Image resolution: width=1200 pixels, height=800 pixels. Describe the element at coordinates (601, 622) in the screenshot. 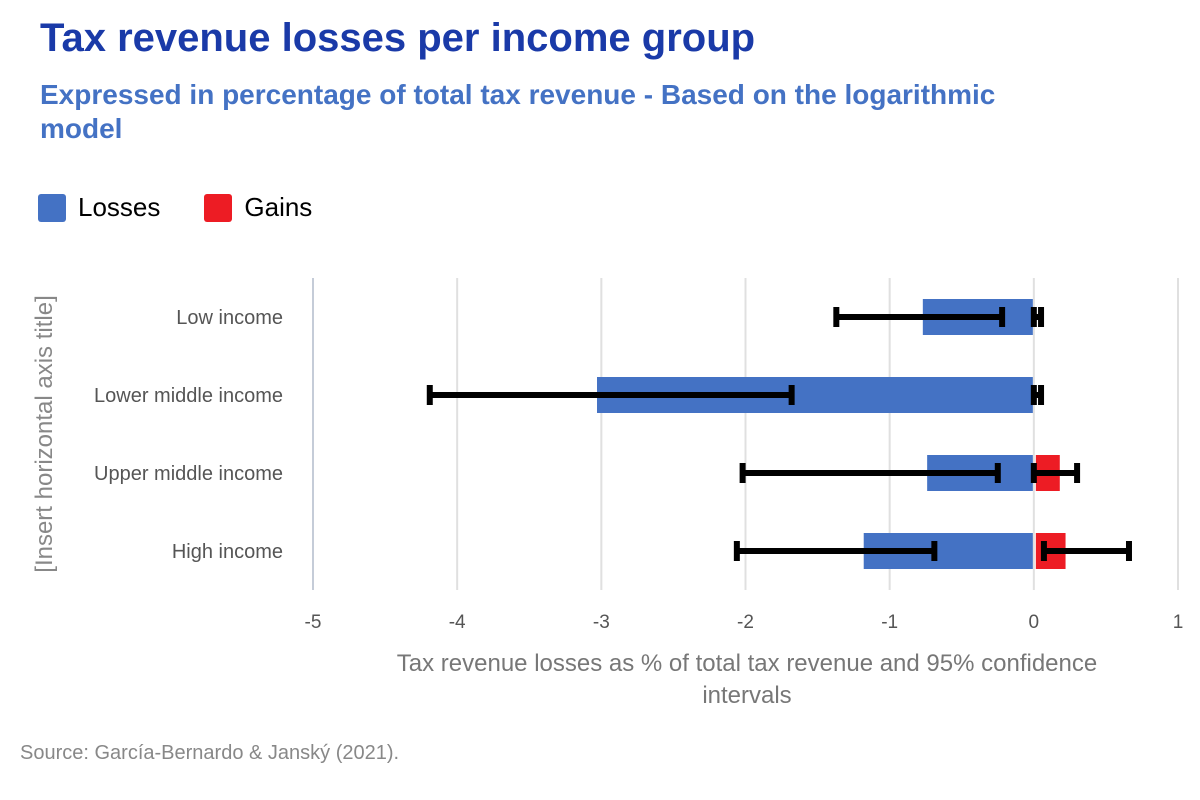

I see `x-tick-label: -3` at that location.